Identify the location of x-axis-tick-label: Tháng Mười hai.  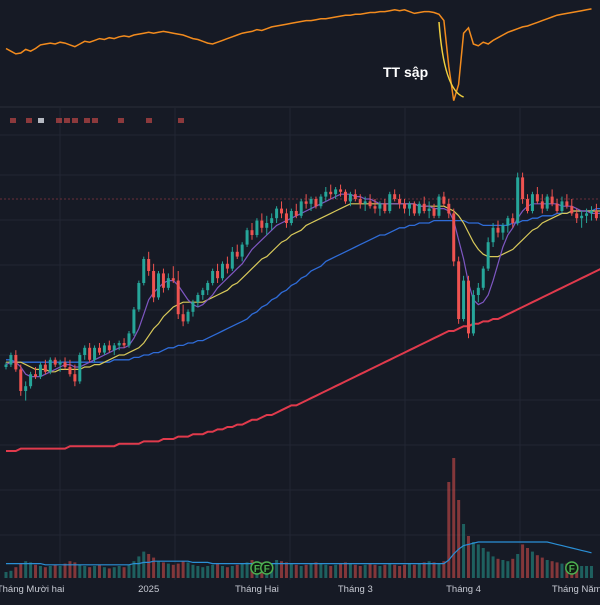
(32, 589).